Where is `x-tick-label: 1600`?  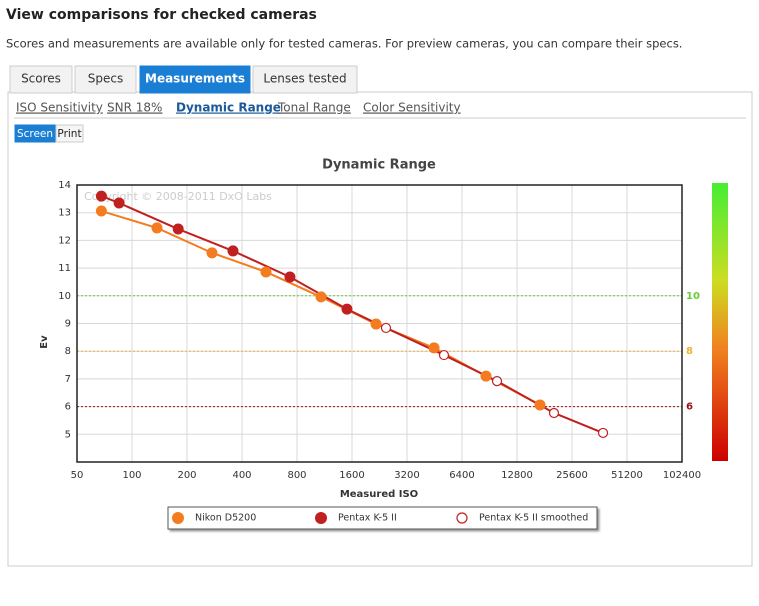 x-tick-label: 1600 is located at coordinates (351, 475).